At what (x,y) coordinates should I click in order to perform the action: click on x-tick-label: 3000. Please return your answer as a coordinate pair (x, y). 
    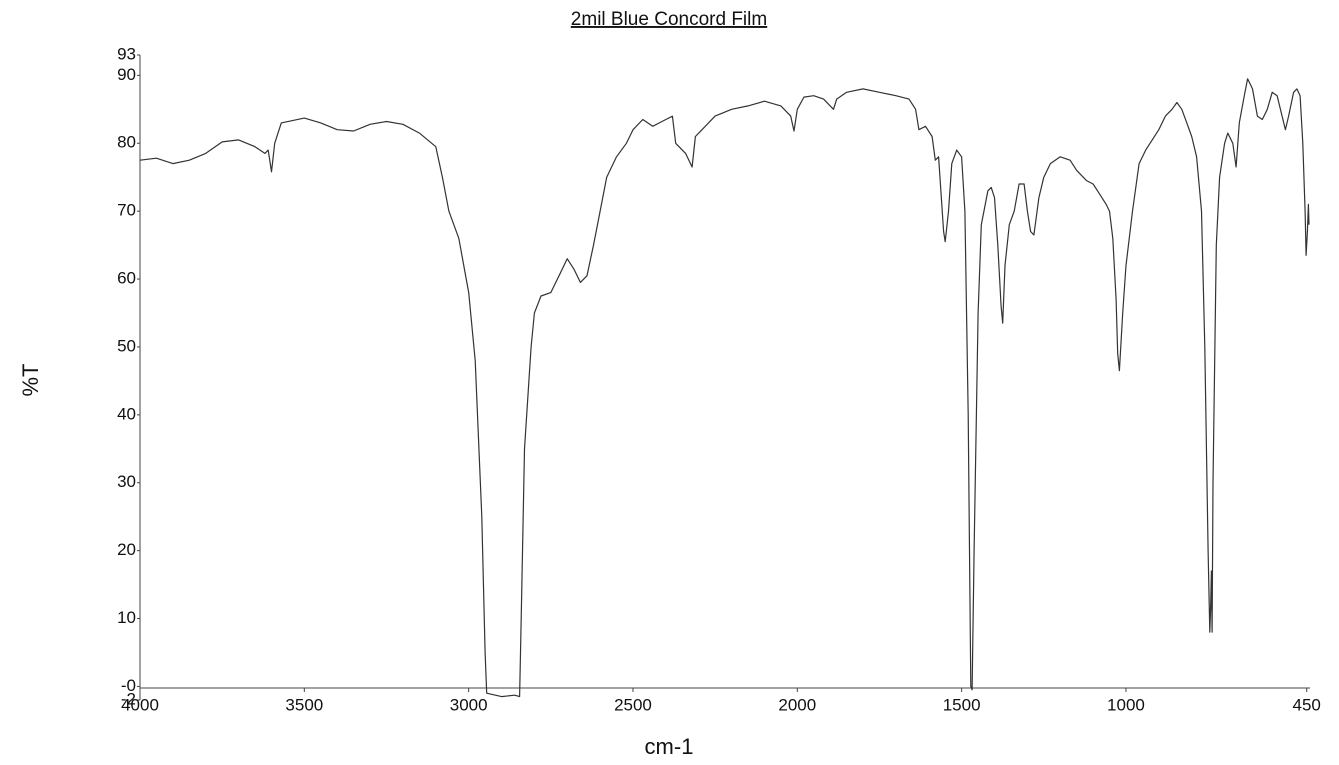
    Looking at the image, I should click on (469, 704).